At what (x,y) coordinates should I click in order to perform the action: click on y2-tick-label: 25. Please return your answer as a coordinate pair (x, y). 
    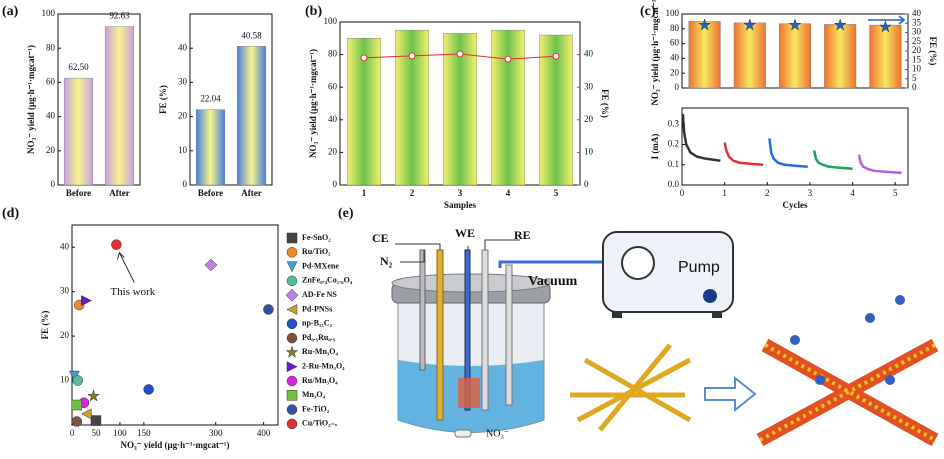
    Looking at the image, I should click on (917, 41).